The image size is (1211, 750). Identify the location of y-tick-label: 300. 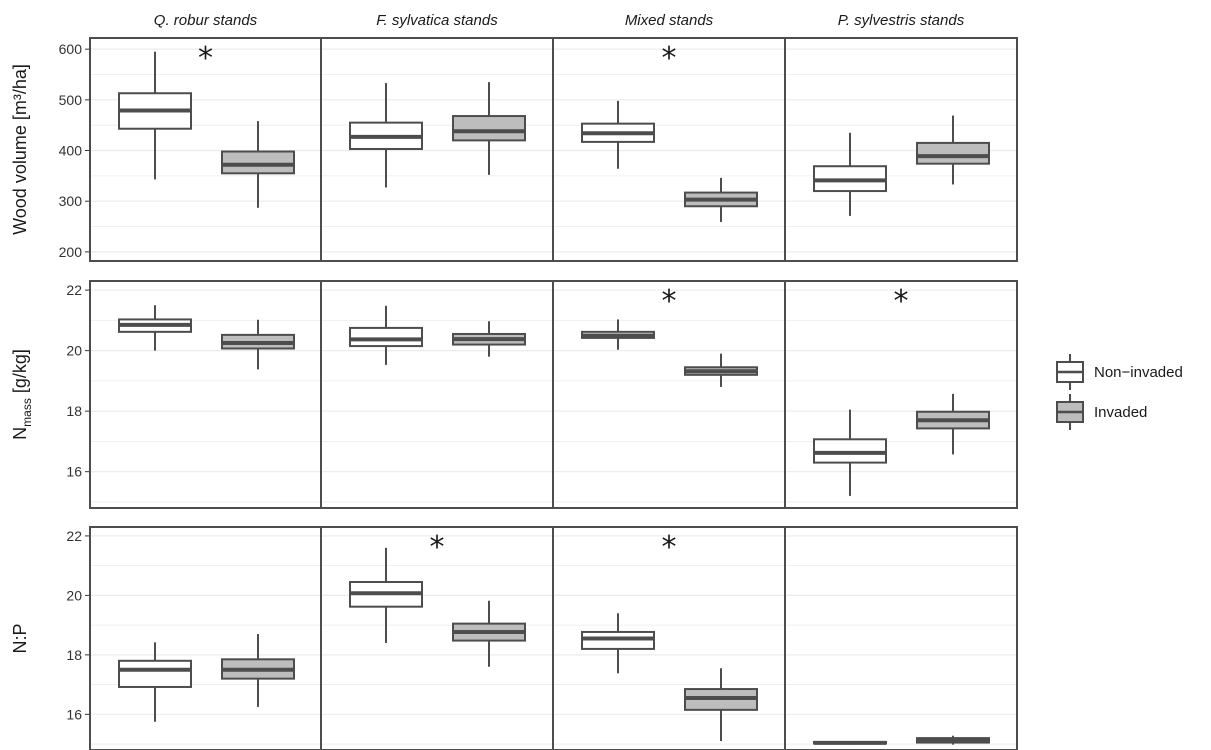
(71, 201).